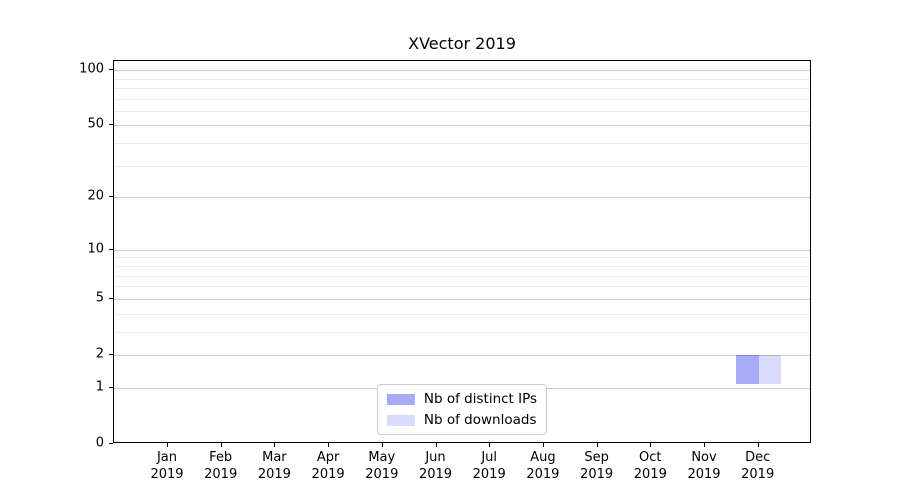 This screenshot has width=900, height=500. Describe the element at coordinates (99, 298) in the screenshot. I see `y-tick-label: 5` at that location.